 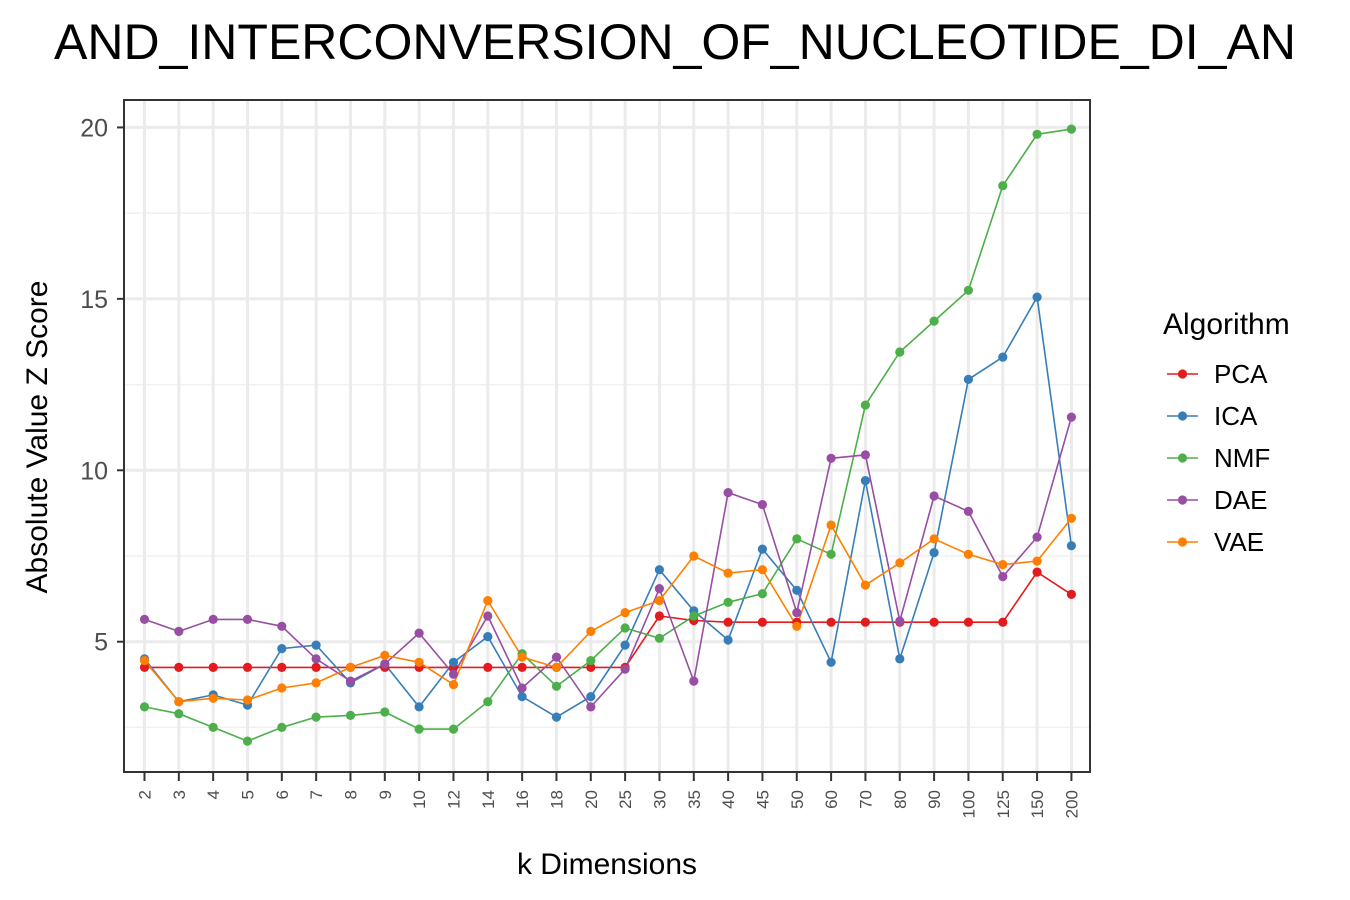 What do you see at coordinates (247, 794) in the screenshot?
I see `x-tick-label: 5` at bounding box center [247, 794].